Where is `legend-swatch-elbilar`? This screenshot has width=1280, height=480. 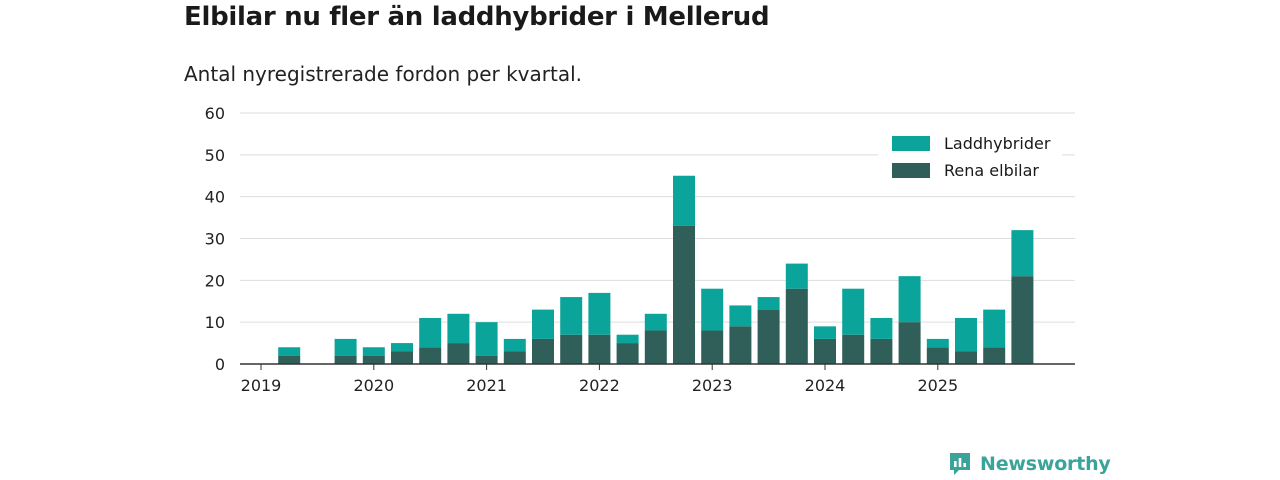
legend-swatch-elbilar is located at coordinates (911, 170).